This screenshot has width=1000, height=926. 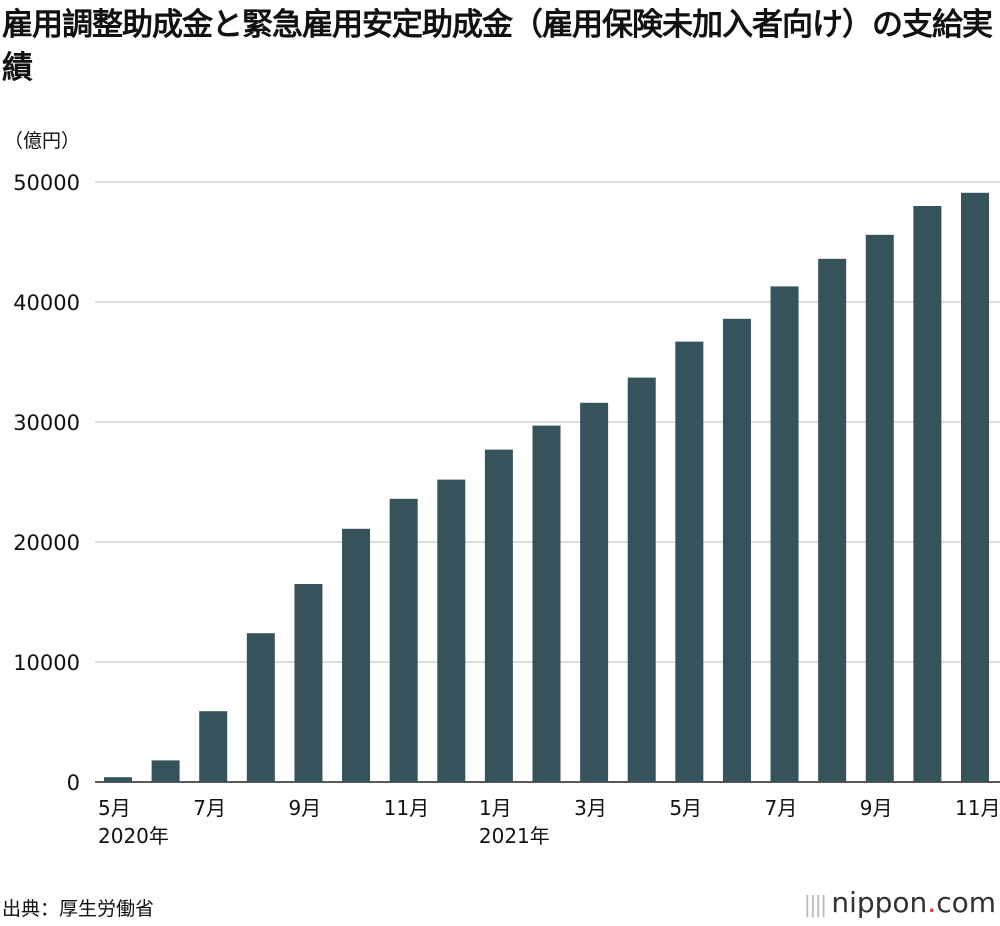 What do you see at coordinates (46, 543) in the screenshot?
I see `y-tick-label: 20000` at bounding box center [46, 543].